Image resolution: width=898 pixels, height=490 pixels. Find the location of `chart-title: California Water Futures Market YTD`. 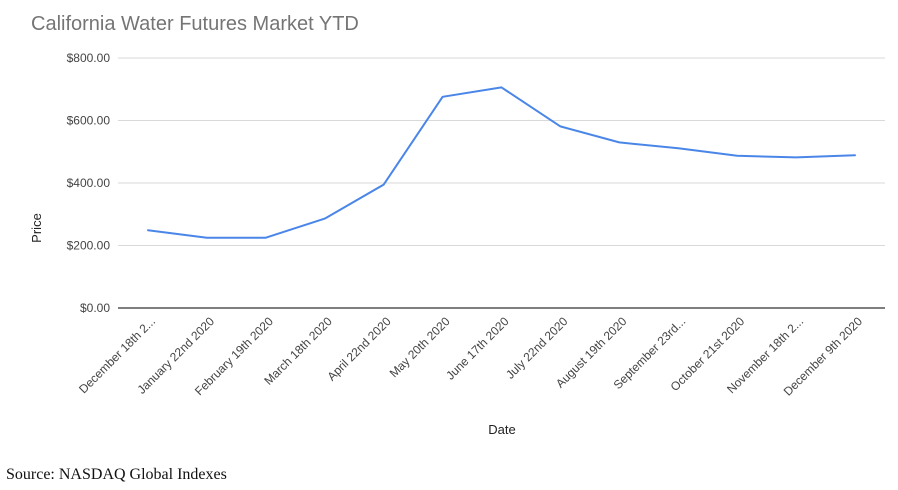

chart-title: California Water Futures Market YTD is located at coordinates (195, 24).